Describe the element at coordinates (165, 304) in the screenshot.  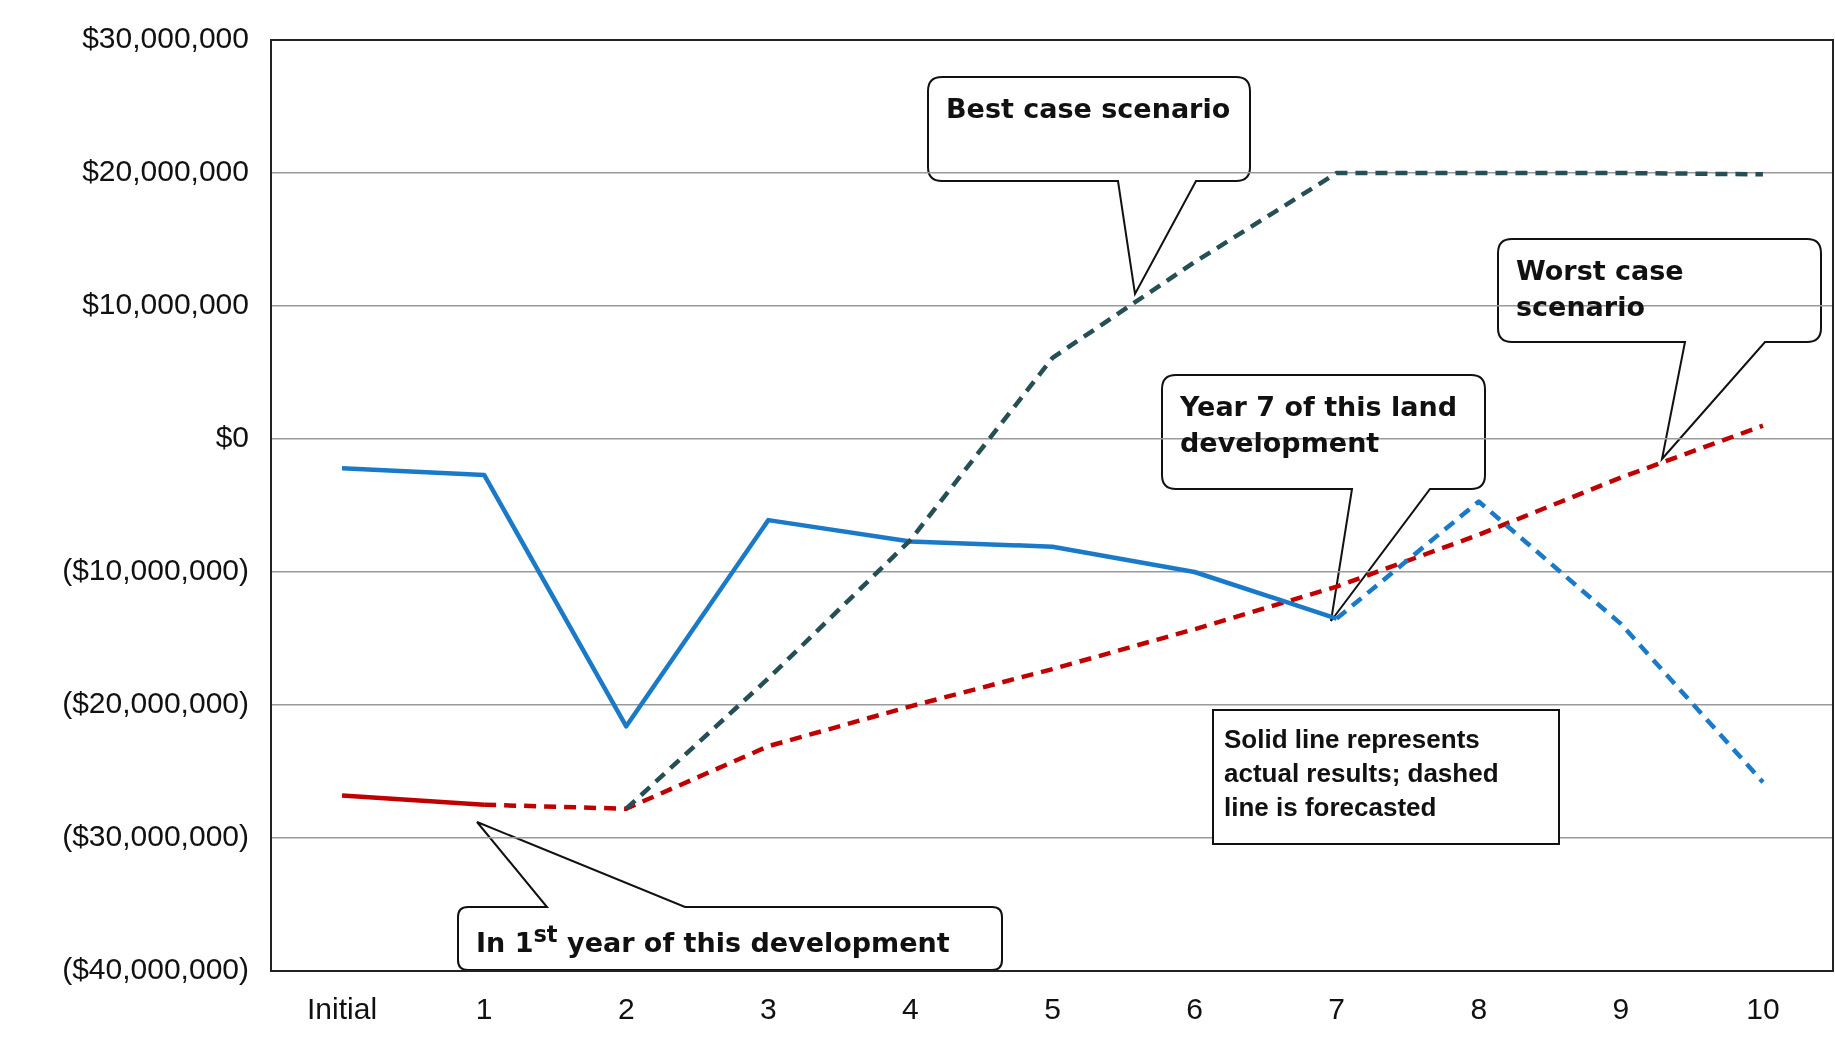
I see `y-tick-label: $10,000,000` at that location.